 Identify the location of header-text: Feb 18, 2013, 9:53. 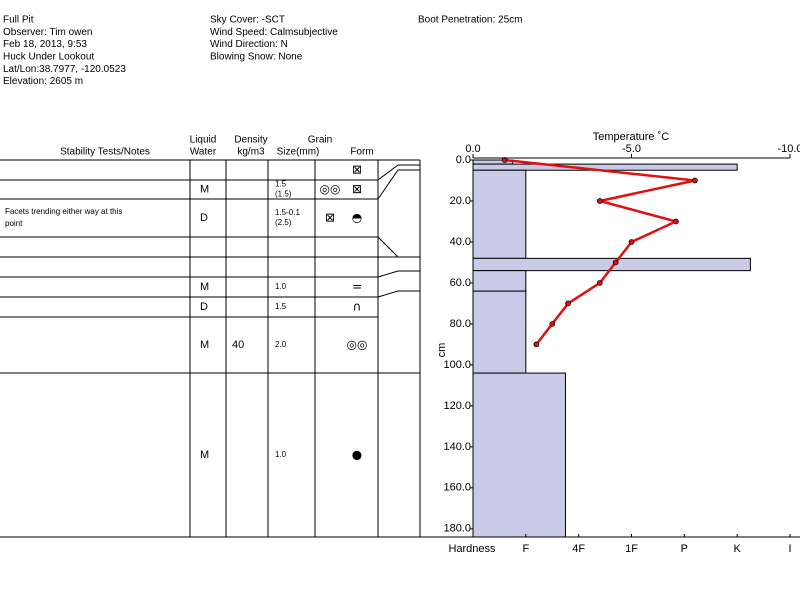
(45, 44).